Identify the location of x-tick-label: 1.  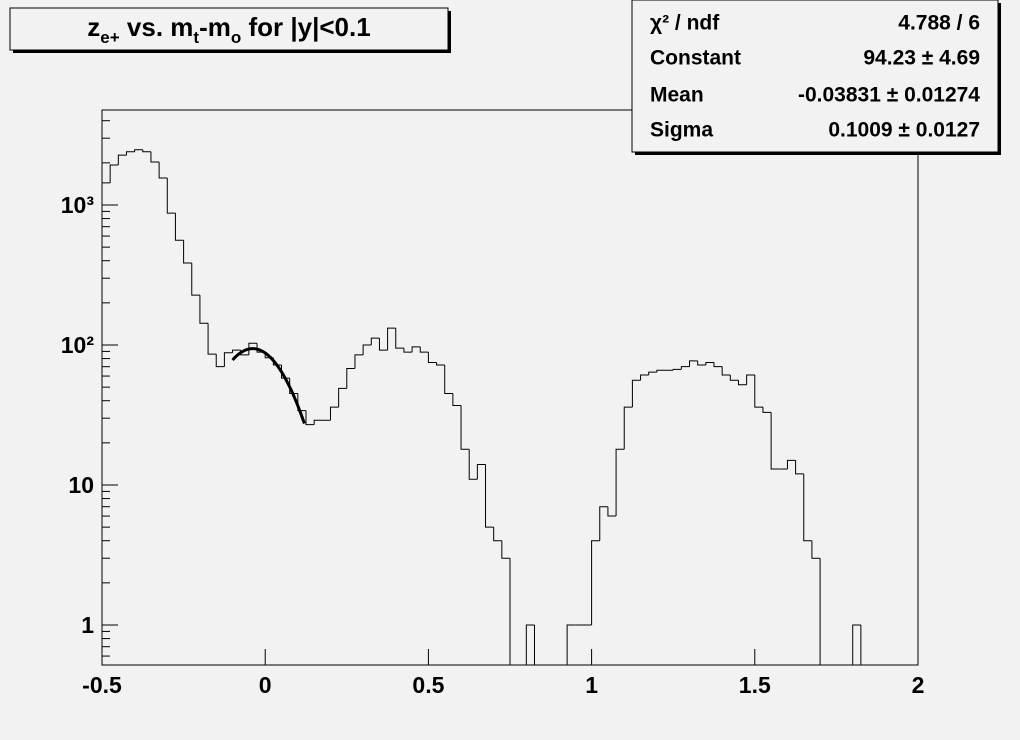
(591, 685).